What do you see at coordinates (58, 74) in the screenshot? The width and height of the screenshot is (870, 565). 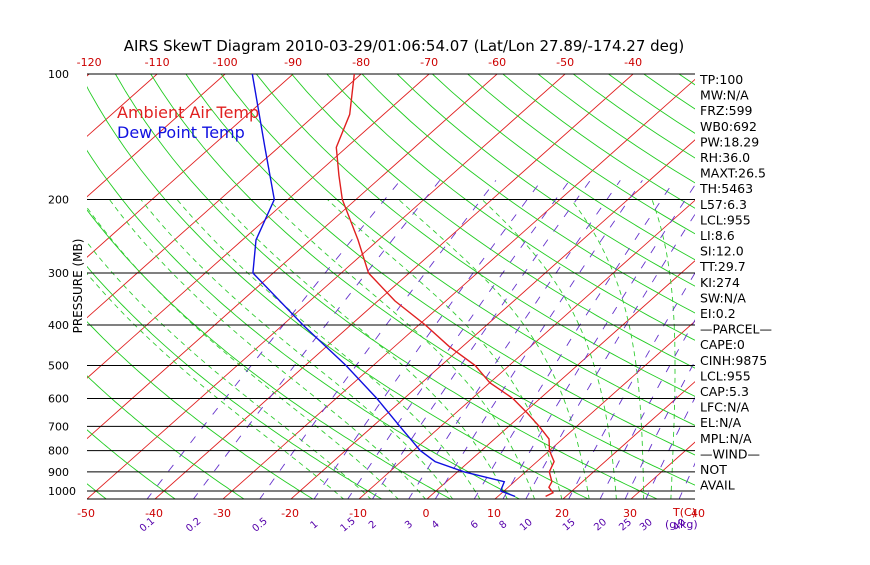 I see `pressure-tick-label: 100` at bounding box center [58, 74].